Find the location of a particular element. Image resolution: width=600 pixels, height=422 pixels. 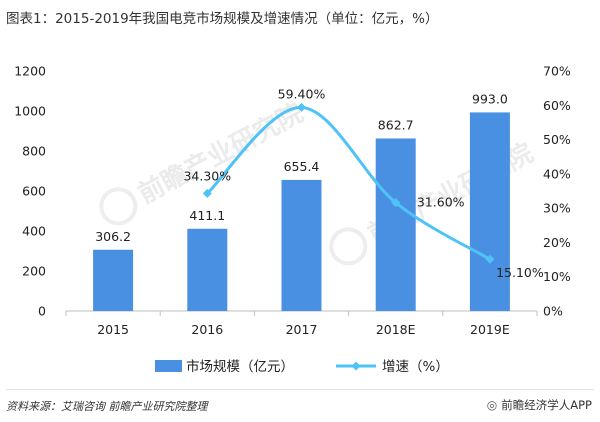

growth-value-label: 59.40% is located at coordinates (302, 93).